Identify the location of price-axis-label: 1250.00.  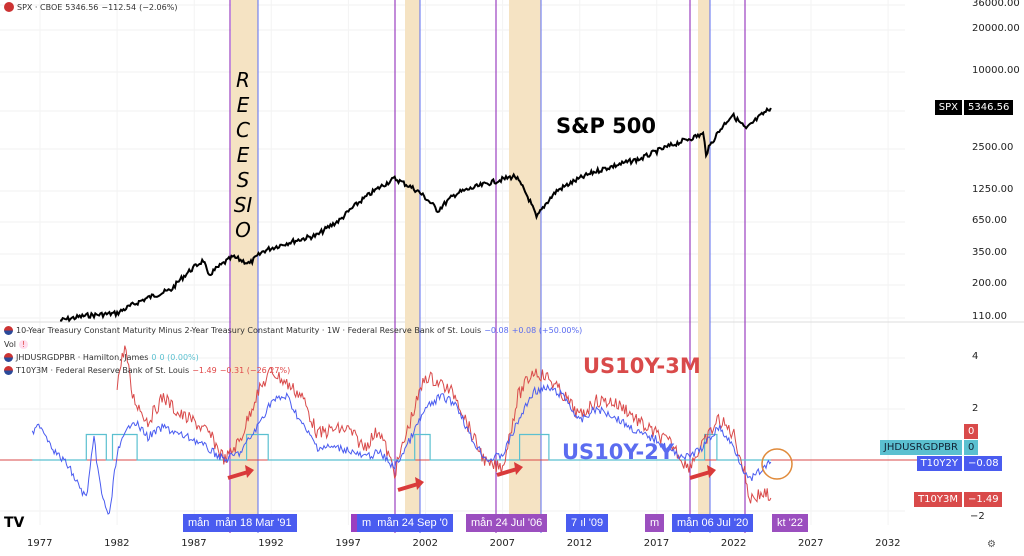
(993, 189).